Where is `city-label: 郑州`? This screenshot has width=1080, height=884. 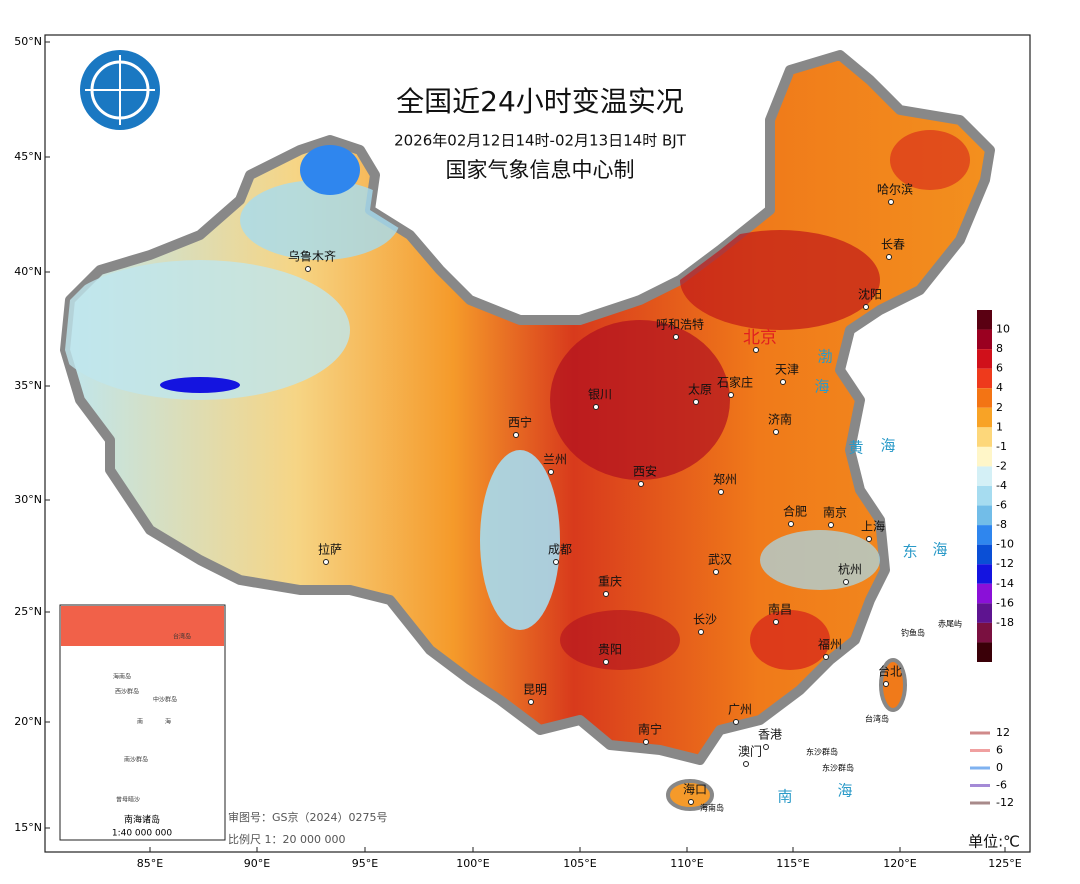 city-label: 郑州 is located at coordinates (725, 479).